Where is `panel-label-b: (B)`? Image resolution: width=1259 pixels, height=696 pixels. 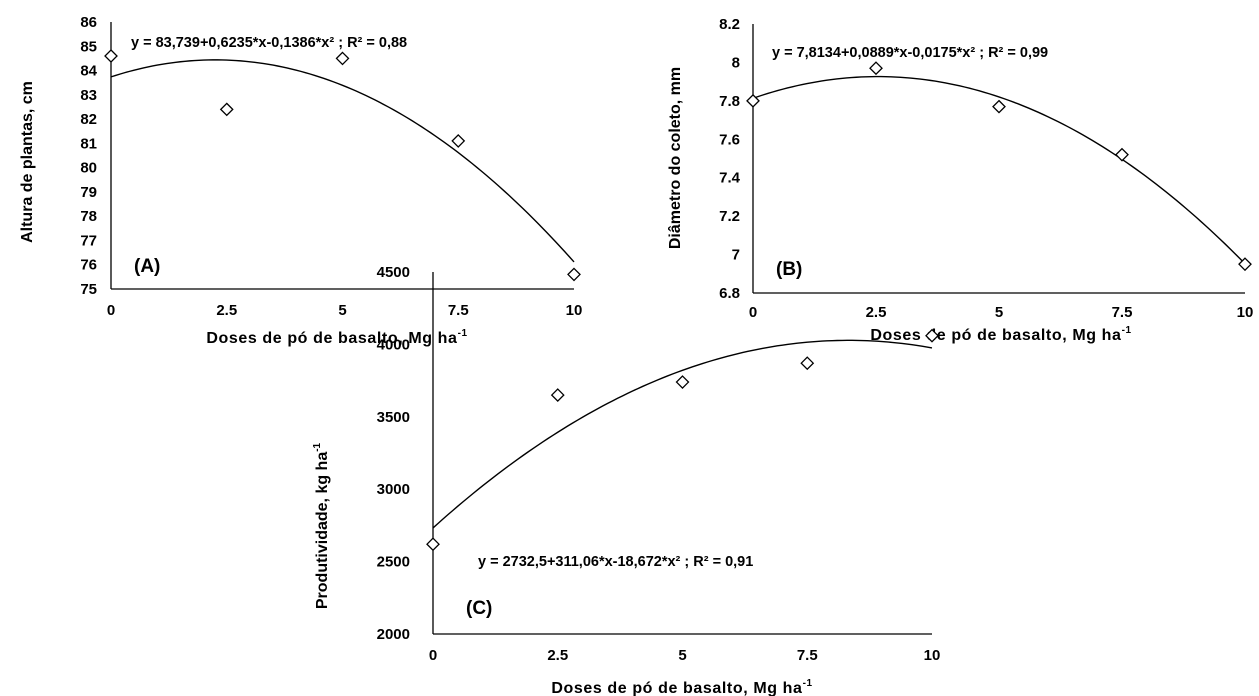
panel-label-b: (B) is located at coordinates (789, 269).